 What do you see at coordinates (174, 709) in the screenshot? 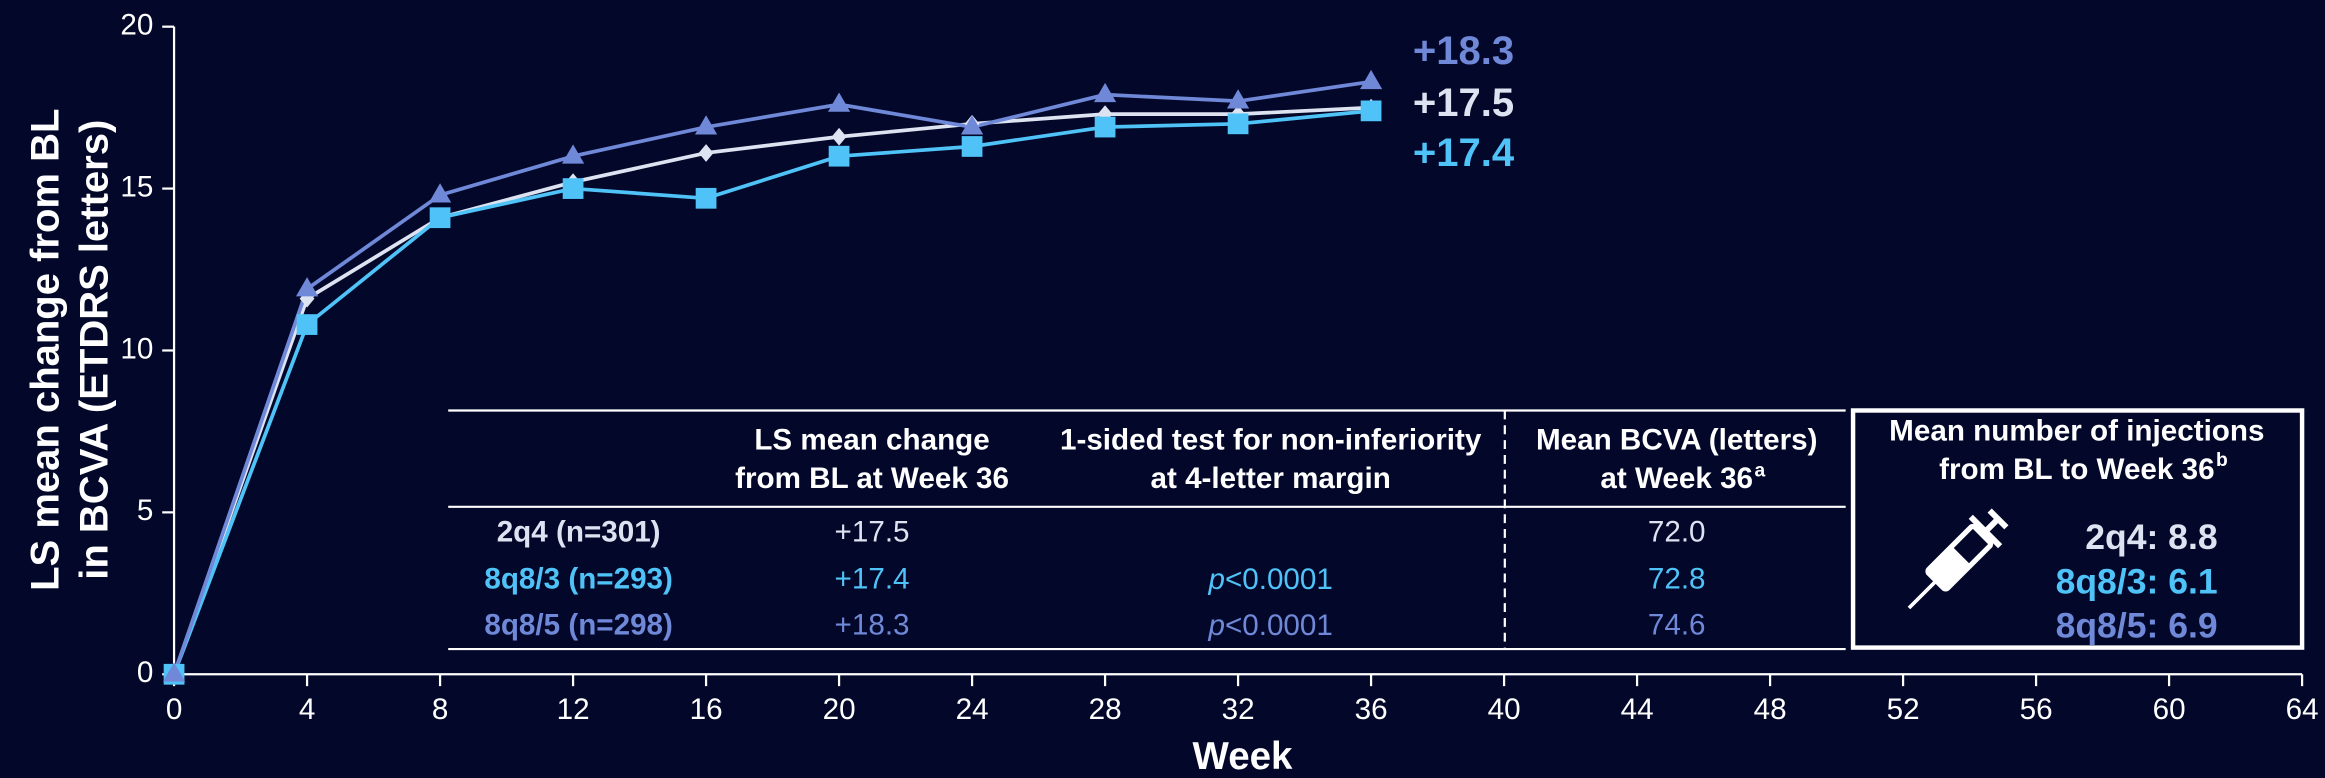
I see `x-tick-label: 0` at bounding box center [174, 709].